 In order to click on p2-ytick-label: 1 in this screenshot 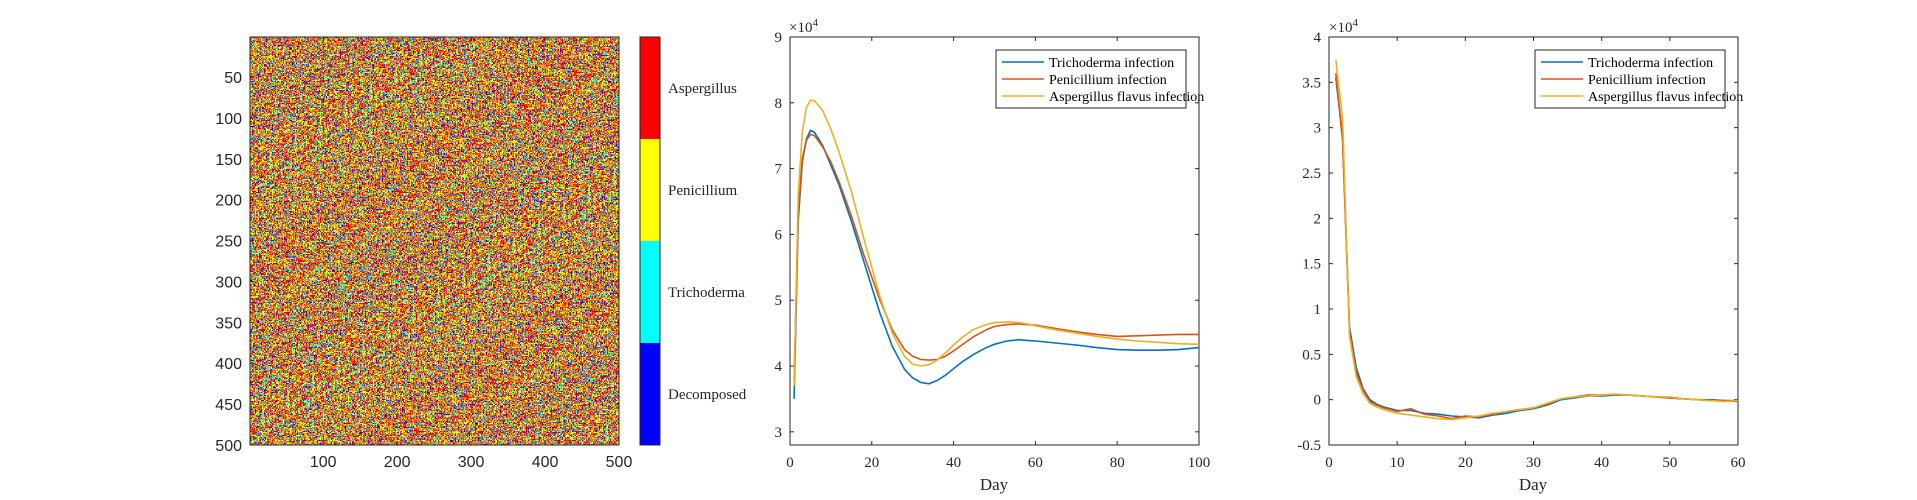, I will do `click(1318, 310)`.